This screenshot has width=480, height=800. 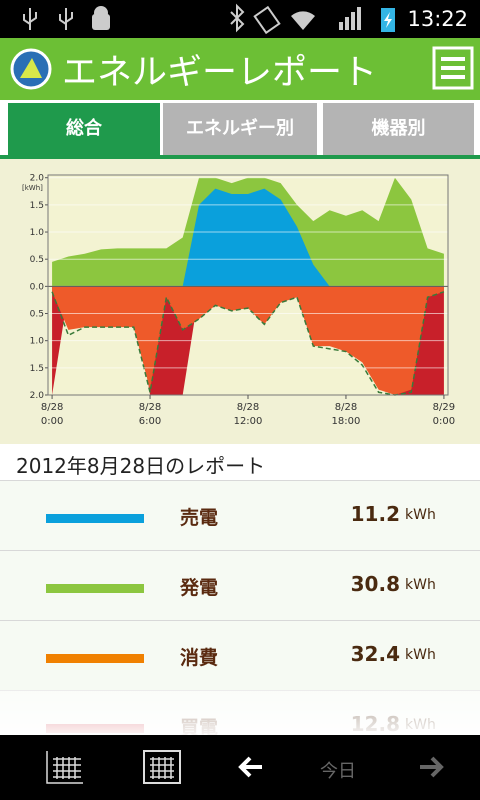 I want to click on x-tick-label: 8/28 18:00, so click(x=346, y=414).